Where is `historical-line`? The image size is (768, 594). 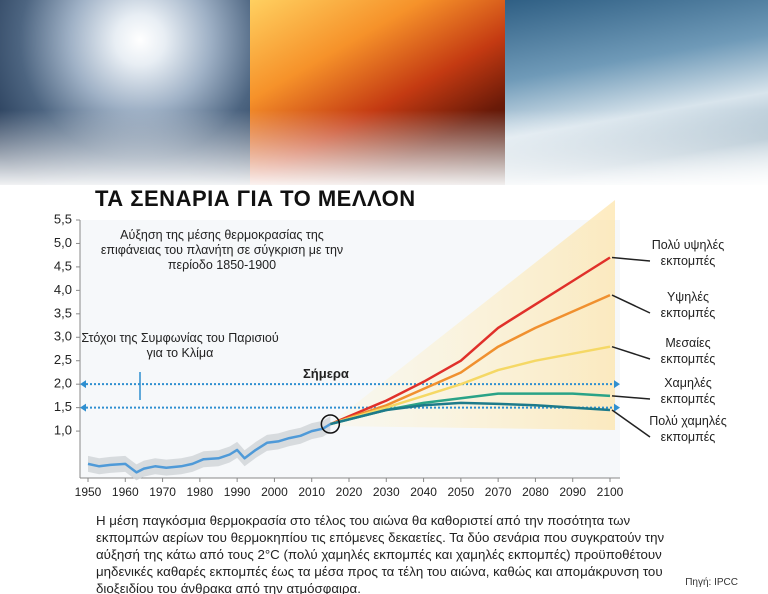
historical-line is located at coordinates (209, 448).